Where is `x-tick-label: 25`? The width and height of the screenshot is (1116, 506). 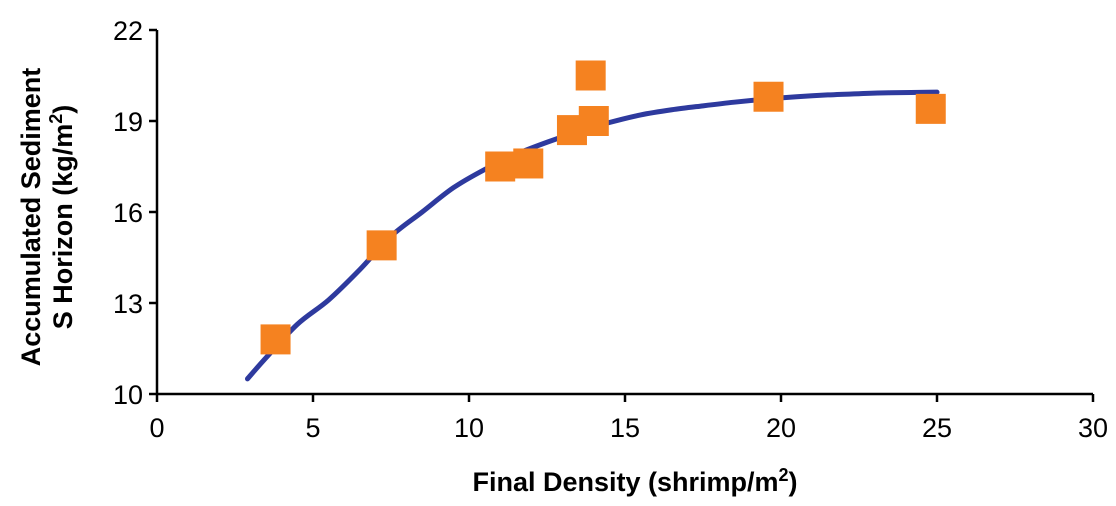 x-tick-label: 25 is located at coordinates (937, 428).